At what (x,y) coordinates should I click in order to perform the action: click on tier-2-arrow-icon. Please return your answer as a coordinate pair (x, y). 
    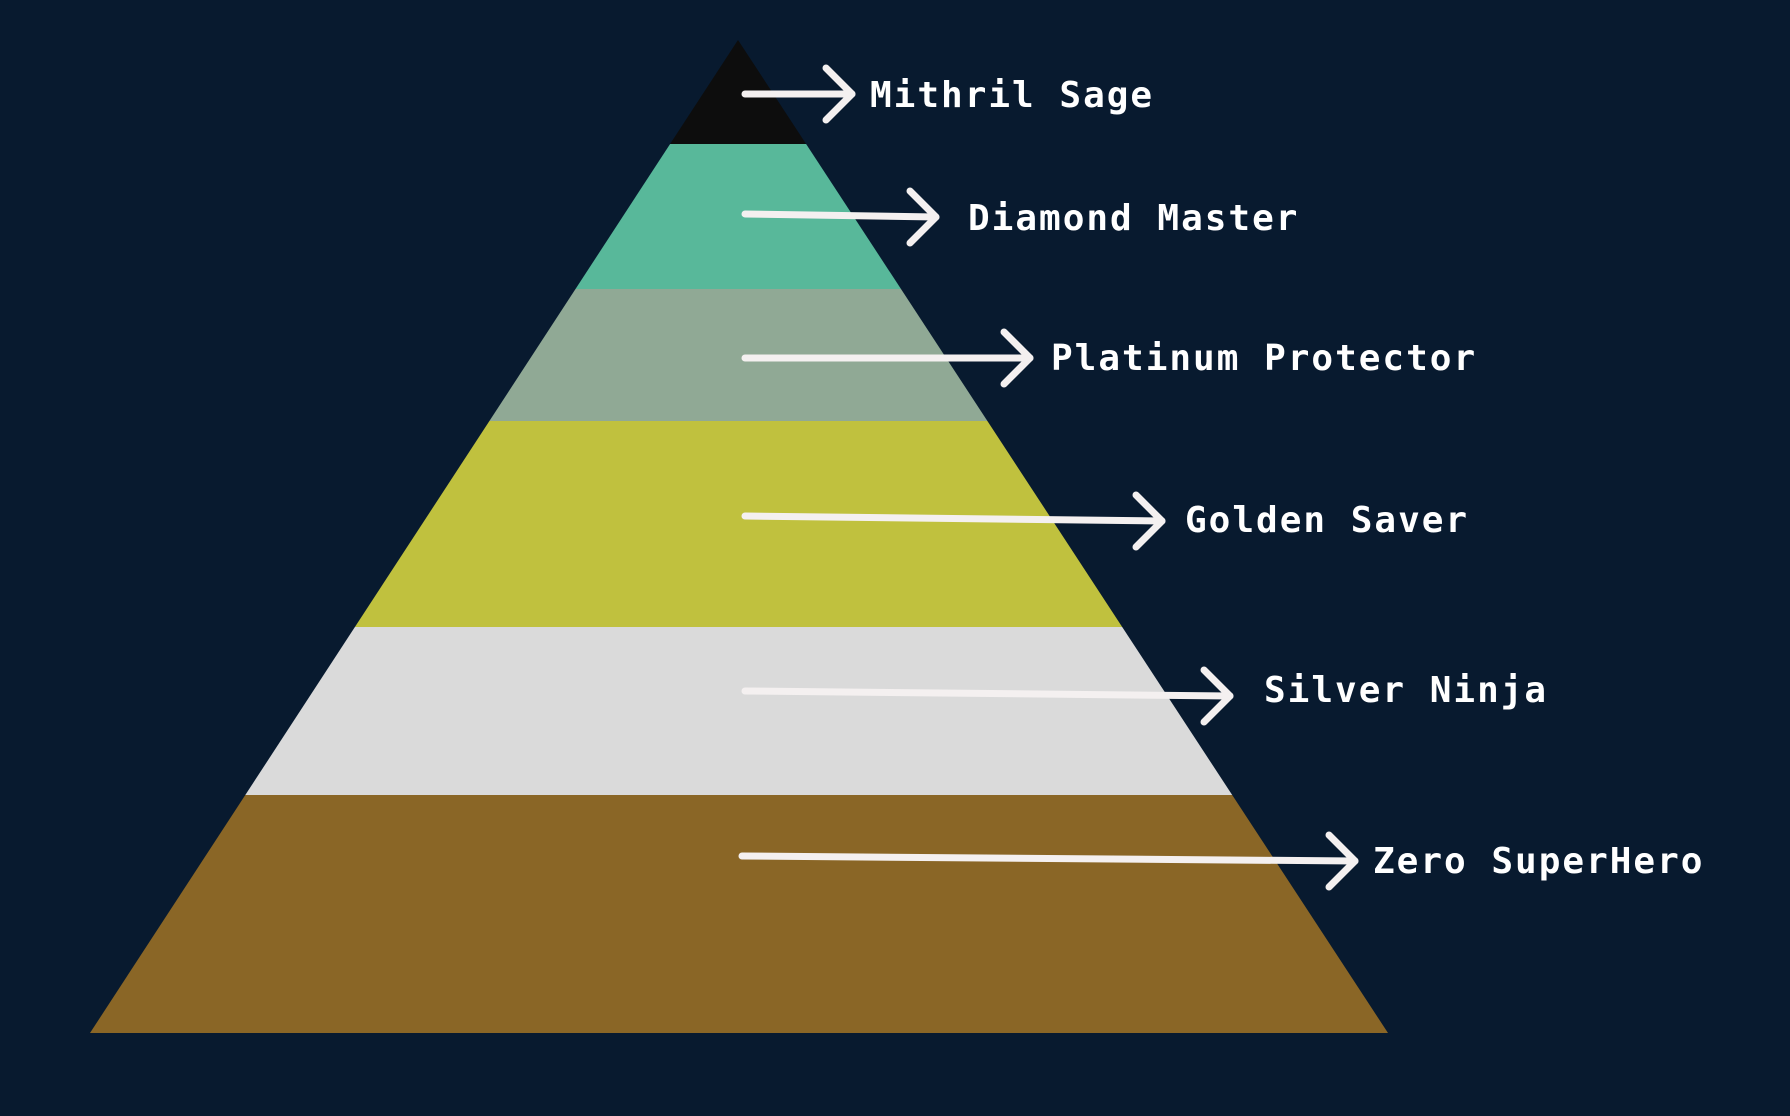
    Looking at the image, I should click on (840, 217).